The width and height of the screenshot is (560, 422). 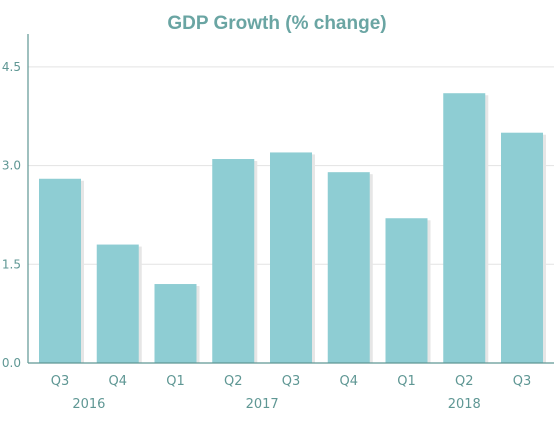 I want to click on chart-title: GDP Growth (% change), so click(x=277, y=23).